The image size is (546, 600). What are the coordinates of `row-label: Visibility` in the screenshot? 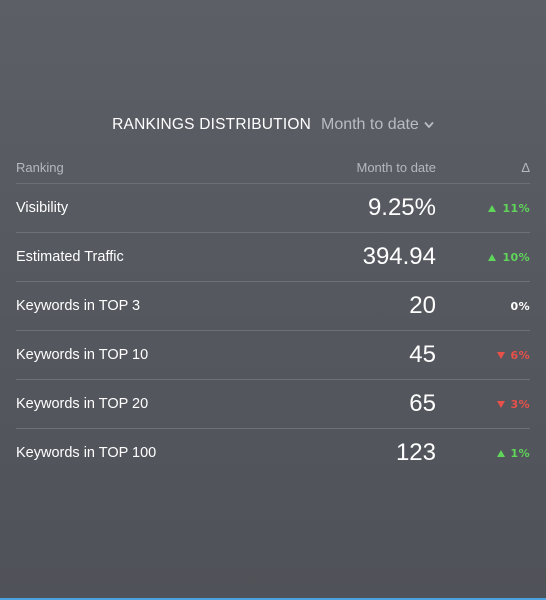 It's located at (42, 208).